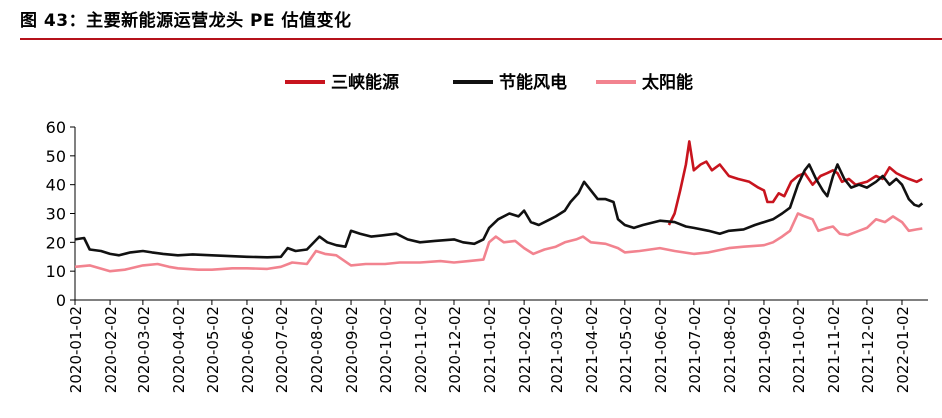  Describe the element at coordinates (56, 214) in the screenshot. I see `y-tick-label: 30` at that location.